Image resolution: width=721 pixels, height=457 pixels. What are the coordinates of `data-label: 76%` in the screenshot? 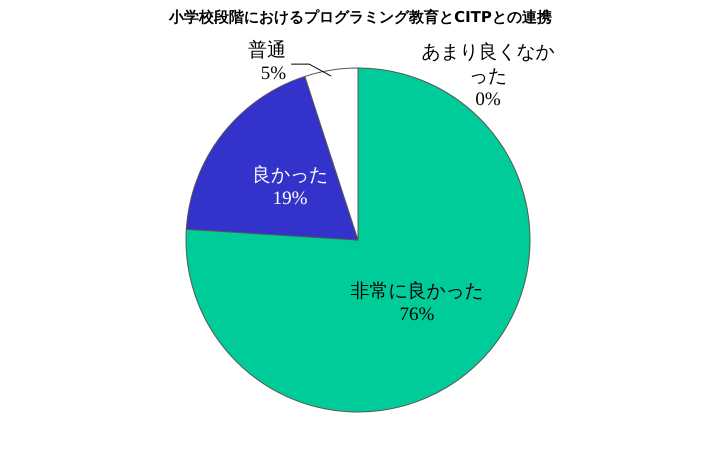 It's located at (417, 314).